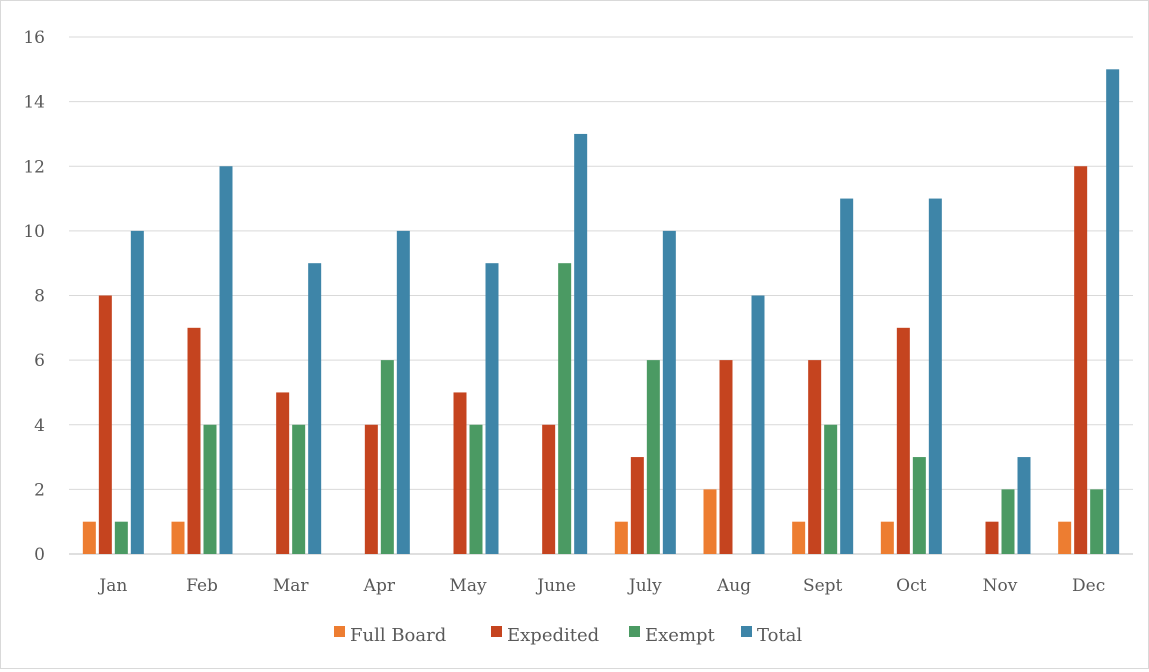 This screenshot has width=1149, height=672. Describe the element at coordinates (637, 505) in the screenshot. I see `bar-expedited-july` at that location.